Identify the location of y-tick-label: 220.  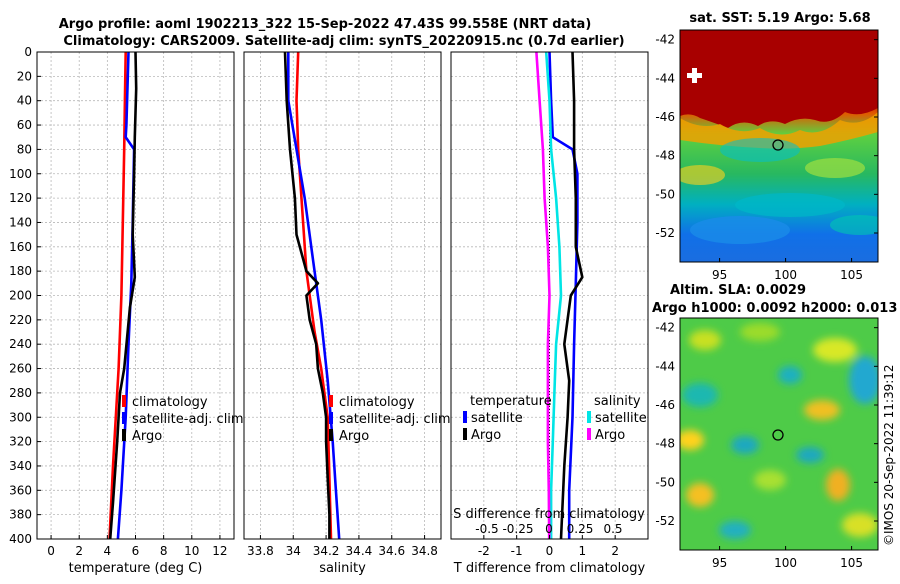
(20, 320).